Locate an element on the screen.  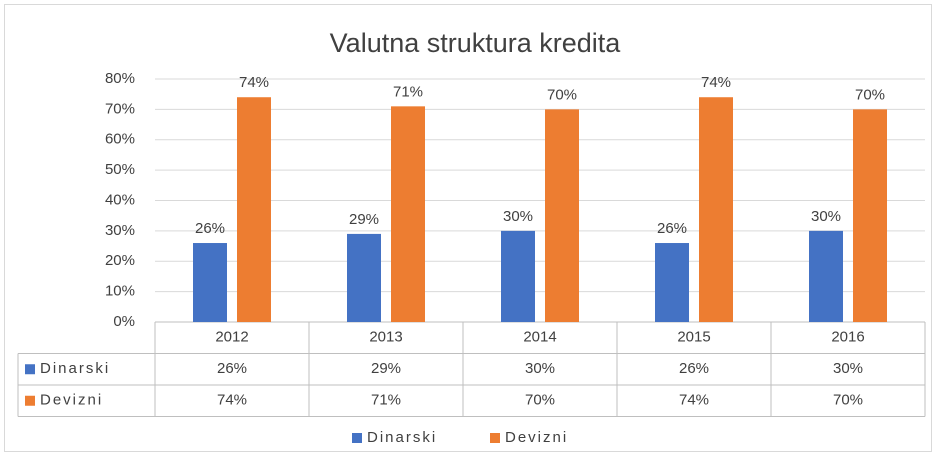
y-tick-label: 30% is located at coordinates (120, 230).